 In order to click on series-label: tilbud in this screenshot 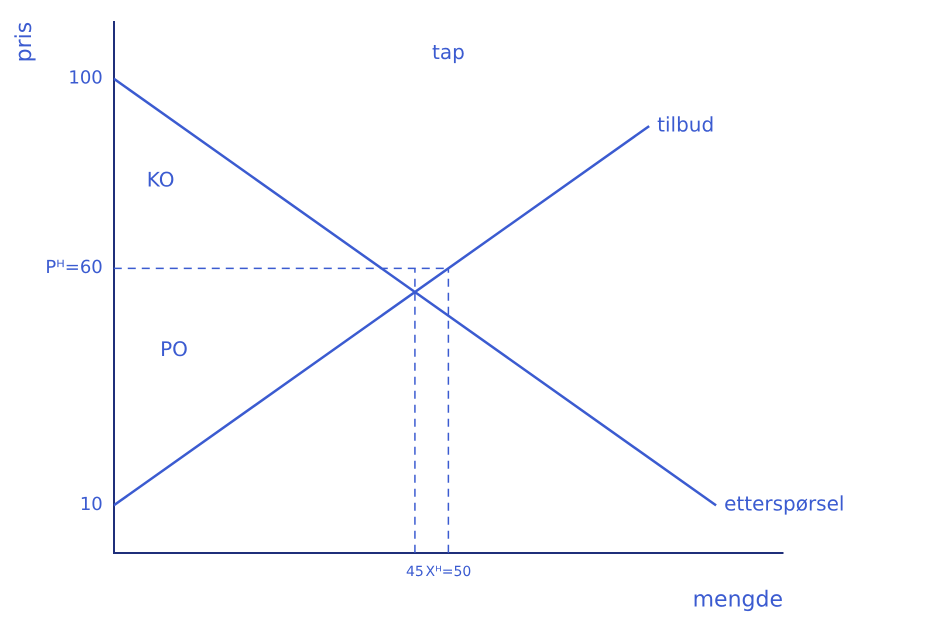, I will do `click(685, 124)`.